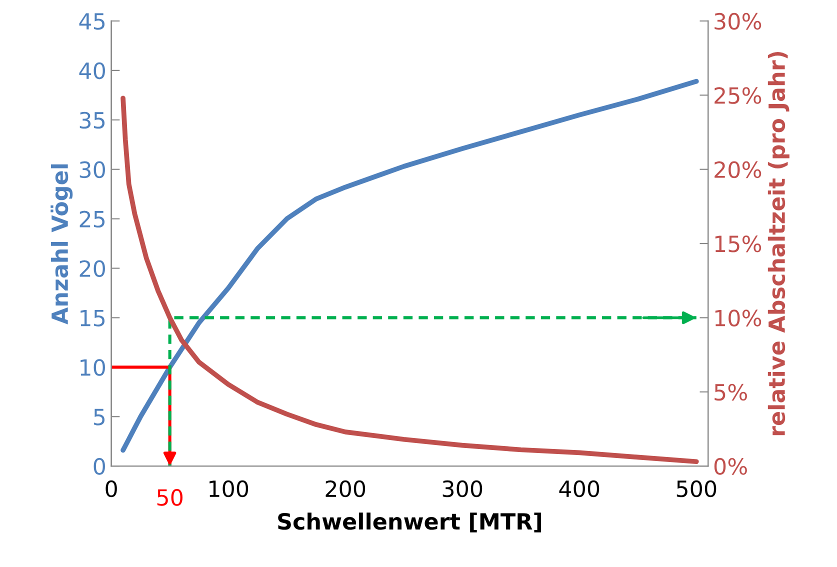 Image resolution: width=837 pixels, height=567 pixels. I want to click on x-tick-label: 0, so click(111, 489).